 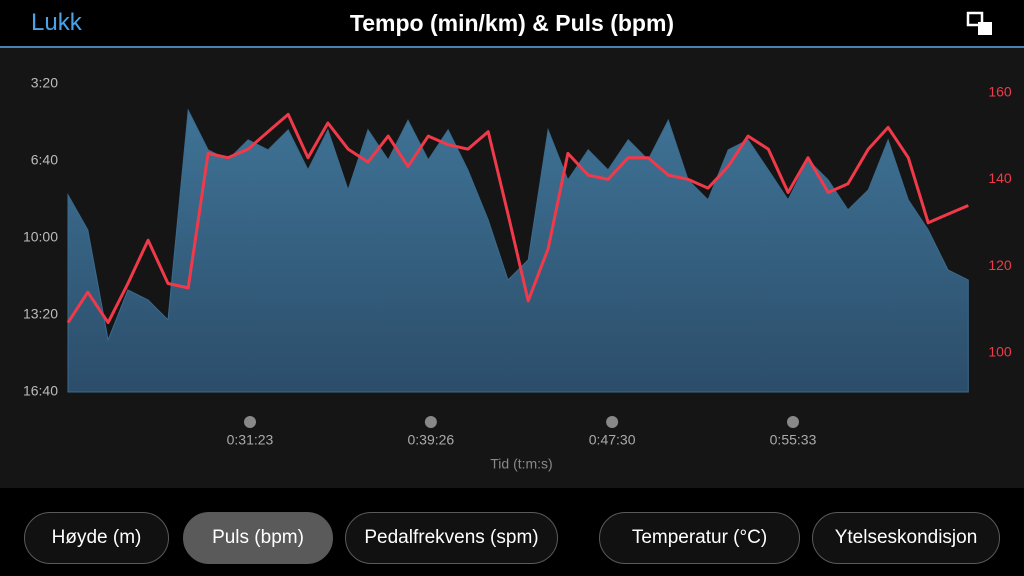 What do you see at coordinates (1000, 178) in the screenshot?
I see `y2-tick-label: 140` at bounding box center [1000, 178].